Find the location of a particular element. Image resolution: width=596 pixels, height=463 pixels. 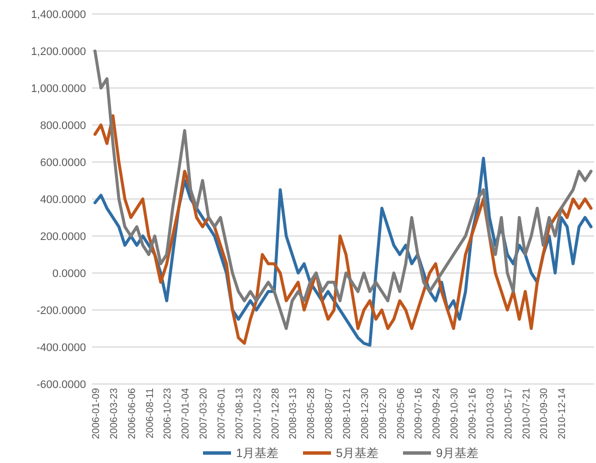

x-tick-label: 2007-06-01 is located at coordinates (222, 414).